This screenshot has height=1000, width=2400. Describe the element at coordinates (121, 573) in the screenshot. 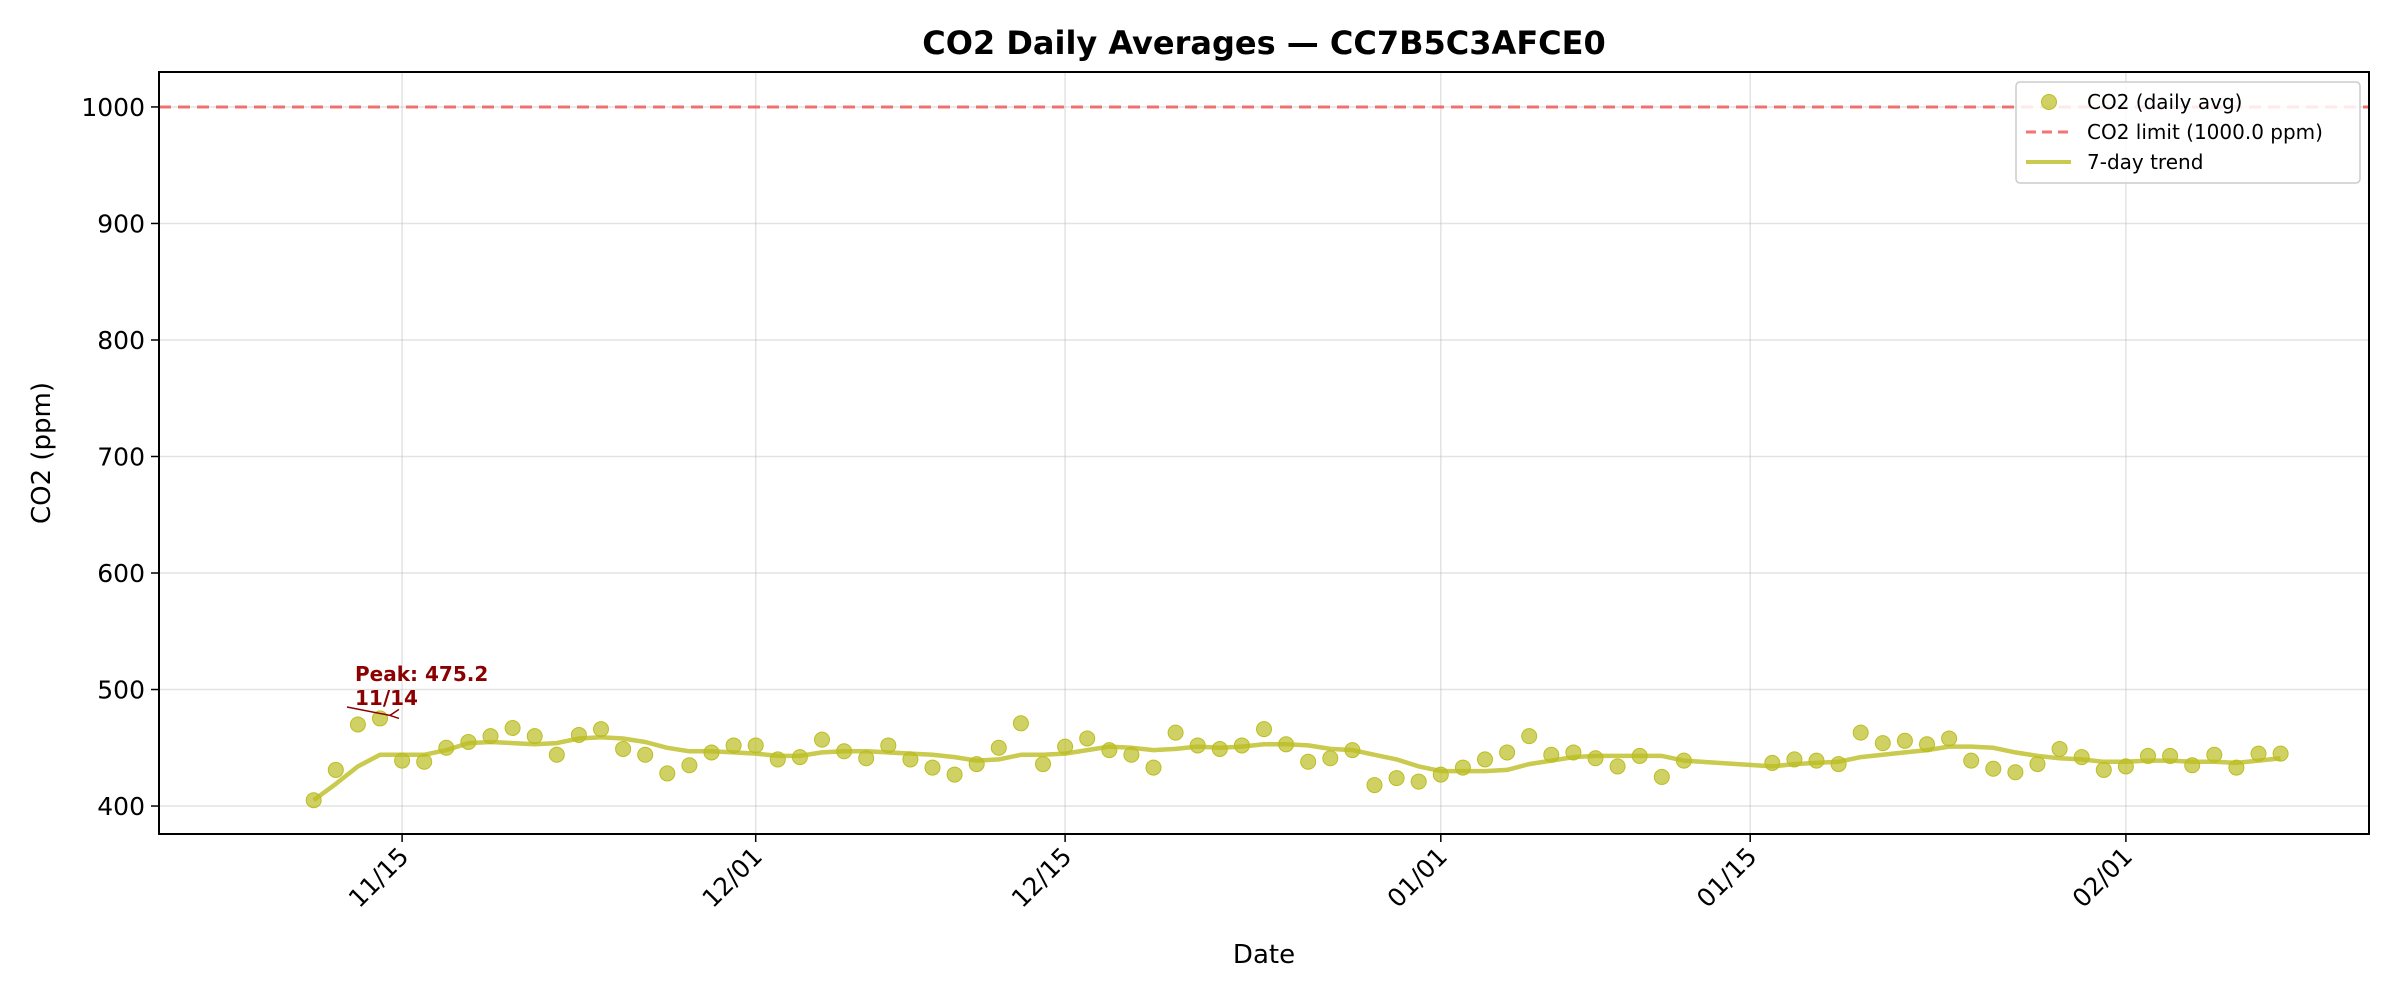

I see `y-tick-label: 600` at that location.